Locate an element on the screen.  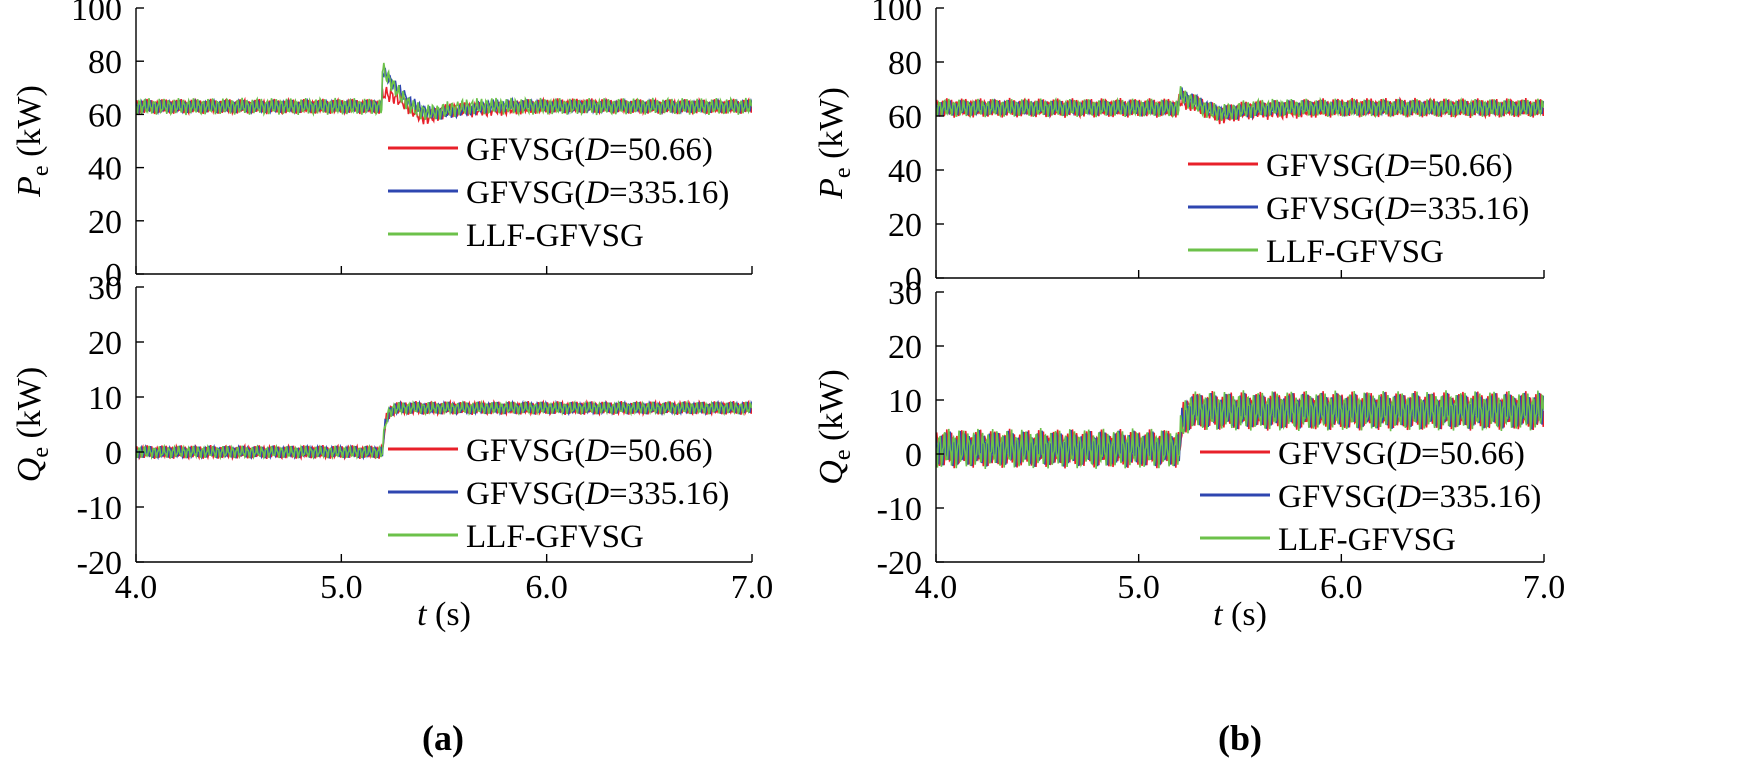
series-line-blue is located at coordinates (444, 430).